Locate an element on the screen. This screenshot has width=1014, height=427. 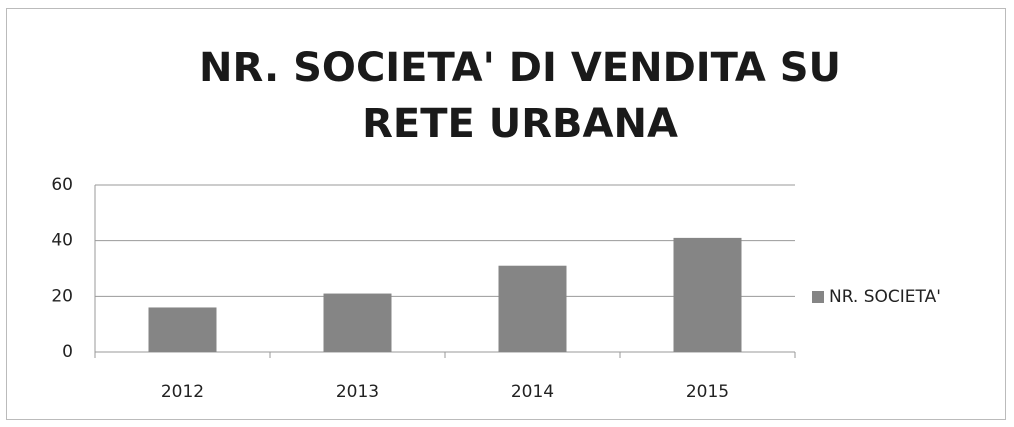
y-tick-label: 0 is located at coordinates (67, 352).